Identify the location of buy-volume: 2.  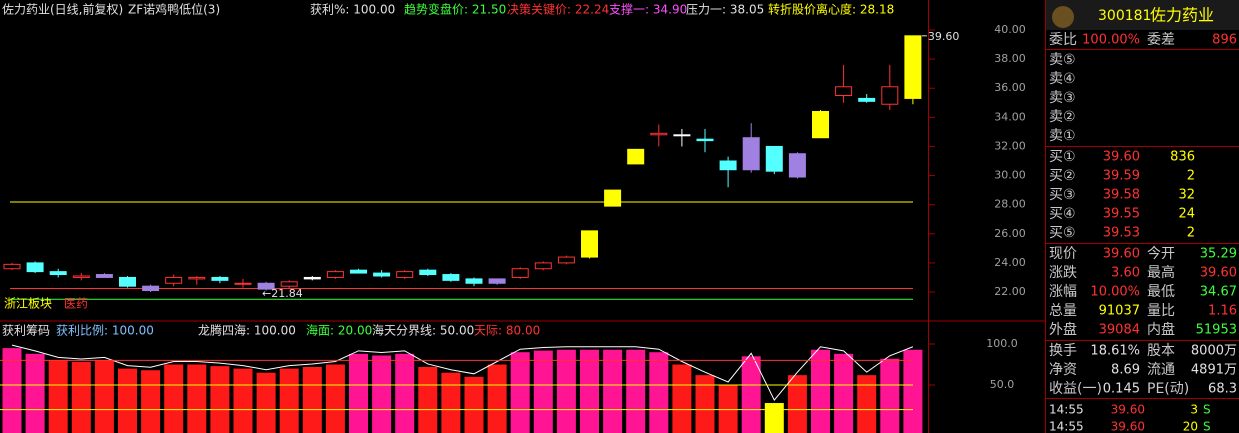
(1191, 233).